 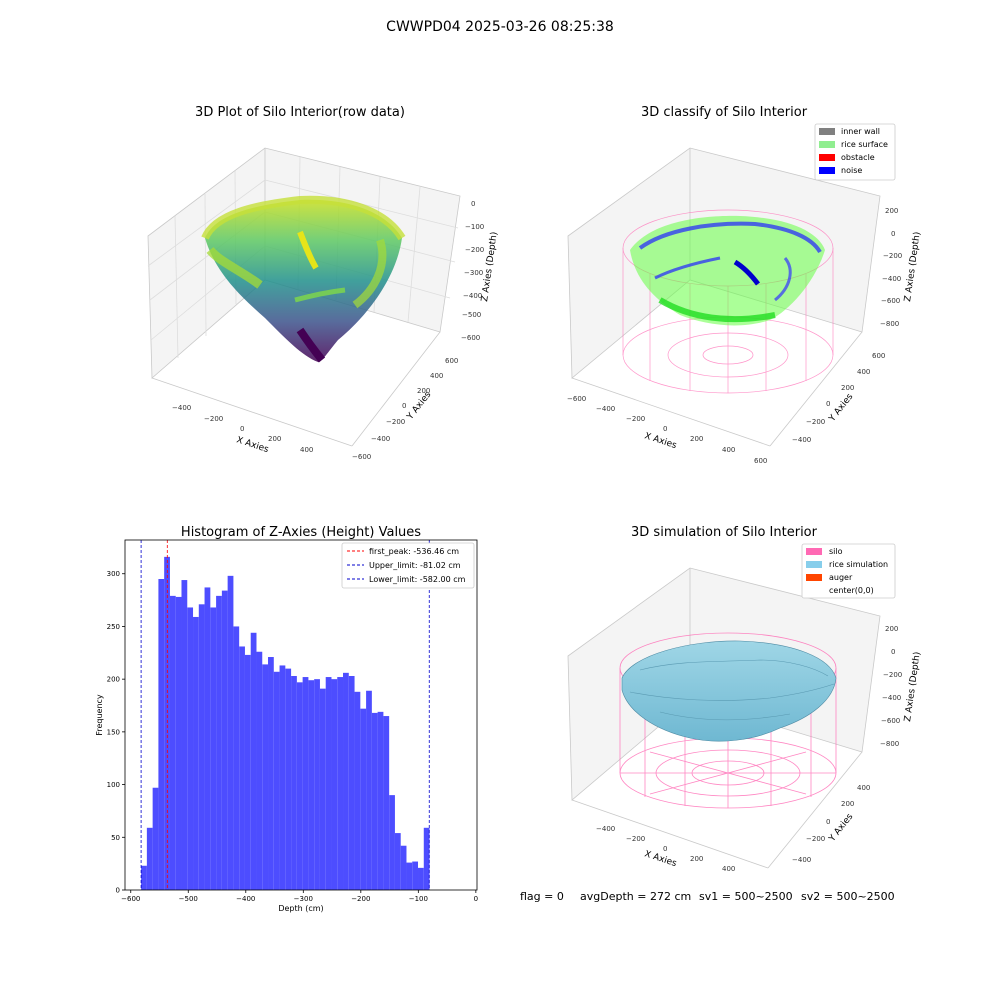 I want to click on raw-z-tick: −500, so click(x=471, y=315).